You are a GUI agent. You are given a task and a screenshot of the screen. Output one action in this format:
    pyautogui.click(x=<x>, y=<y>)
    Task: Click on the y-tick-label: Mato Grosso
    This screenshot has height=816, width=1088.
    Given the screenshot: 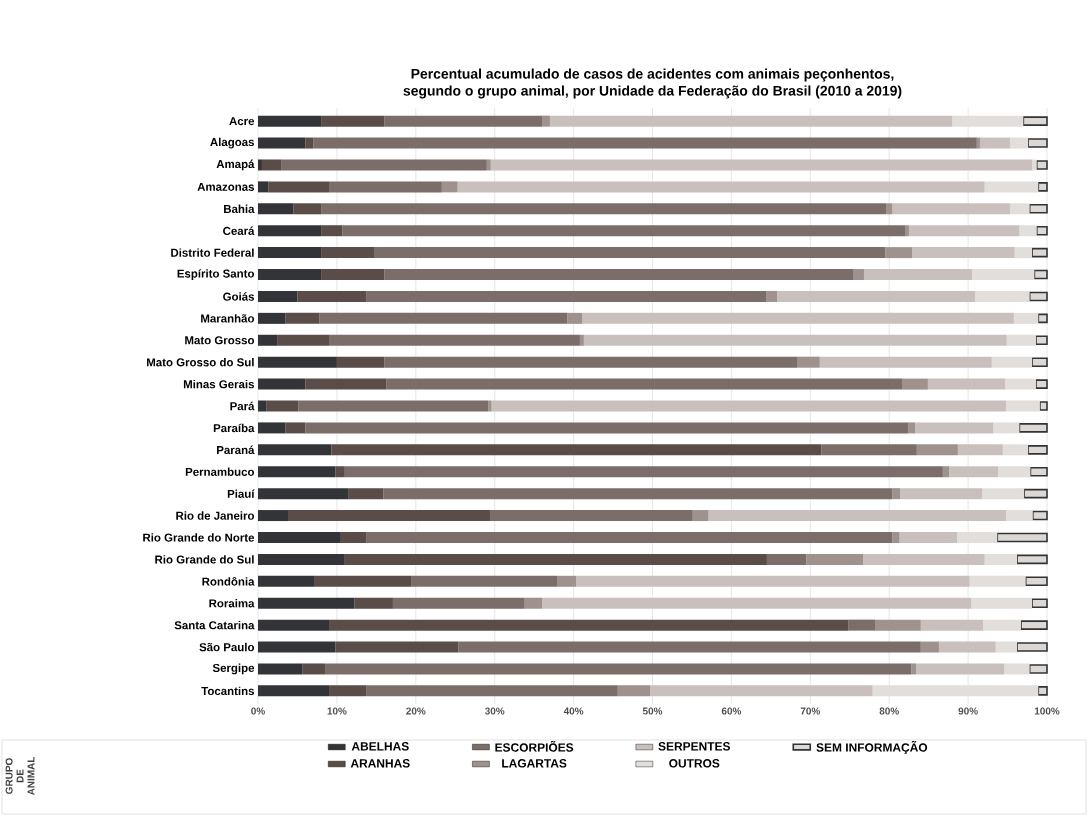 What is the action you would take?
    pyautogui.click(x=220, y=340)
    